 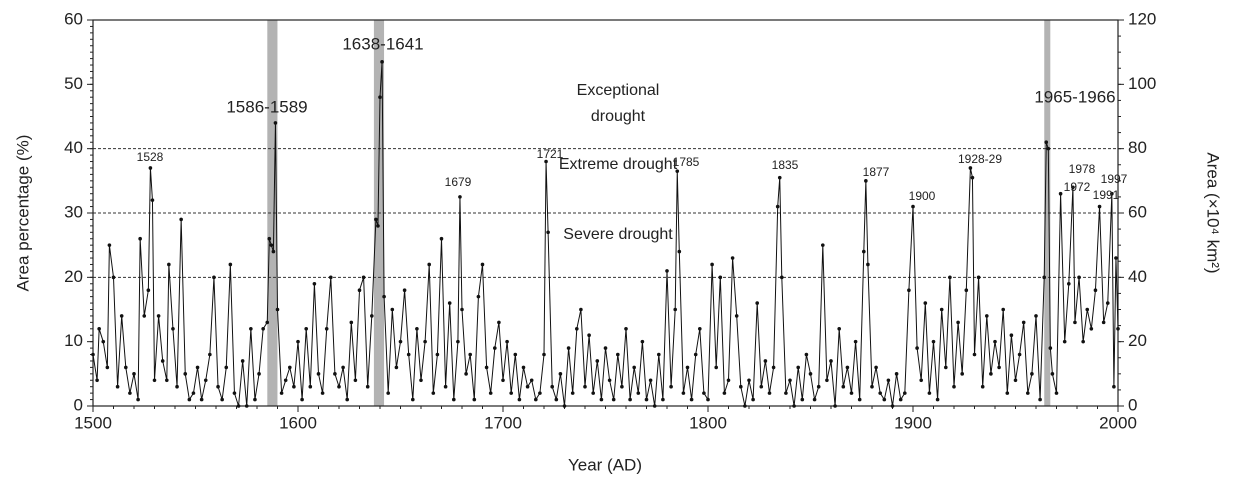 I want to click on x-tick-label: 1700, so click(x=503, y=422).